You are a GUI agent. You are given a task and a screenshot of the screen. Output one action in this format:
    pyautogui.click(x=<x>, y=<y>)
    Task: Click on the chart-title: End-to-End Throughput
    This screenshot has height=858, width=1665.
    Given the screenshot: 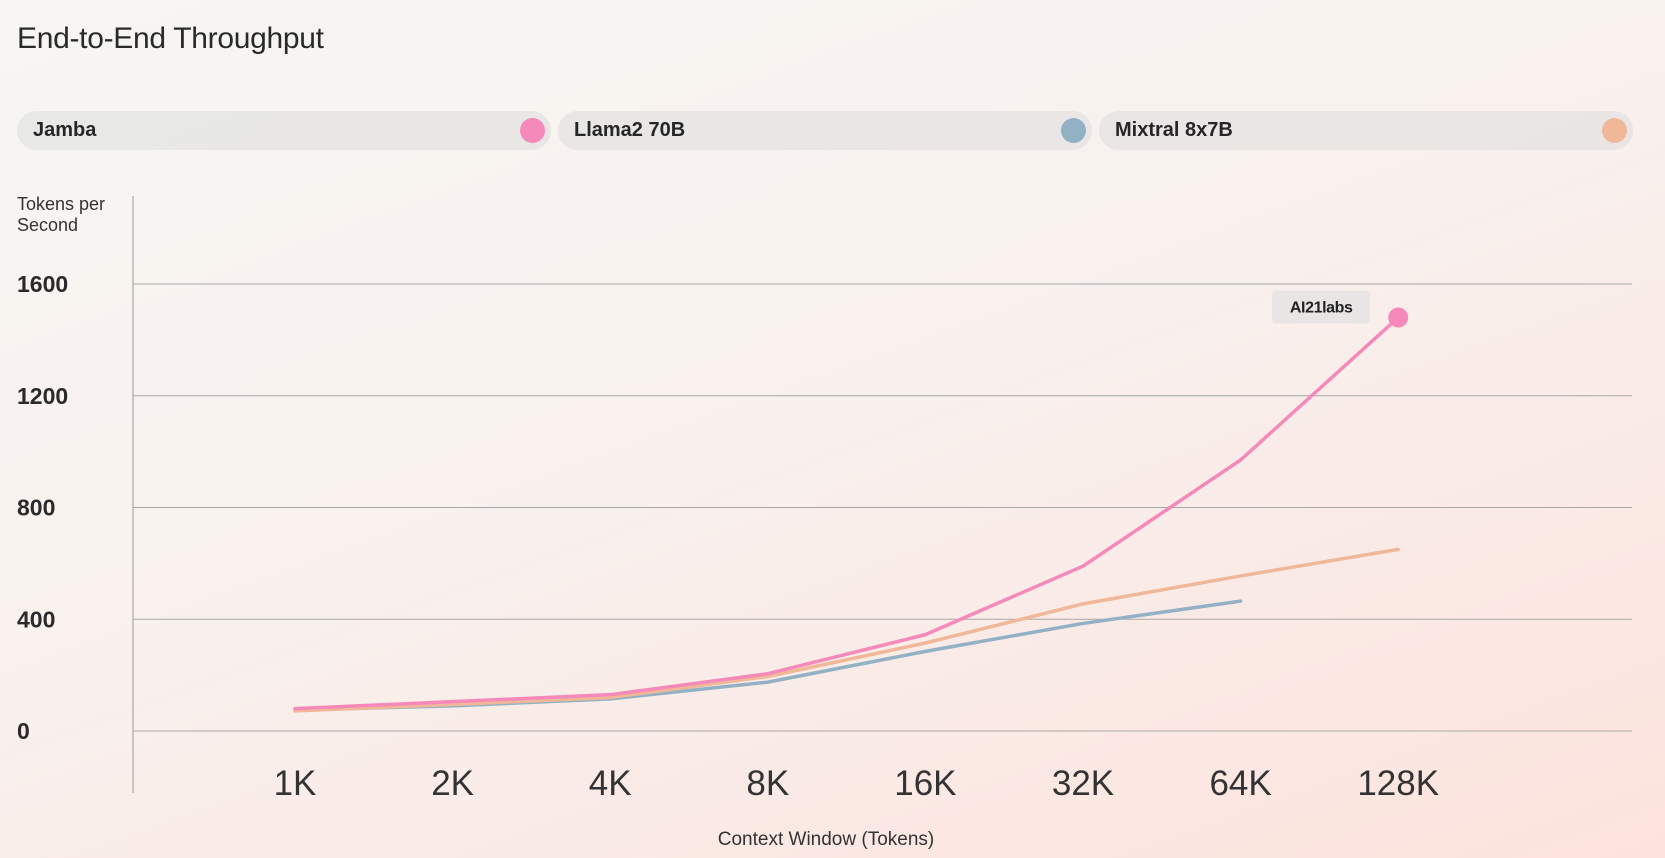 What is the action you would take?
    pyautogui.click(x=170, y=38)
    